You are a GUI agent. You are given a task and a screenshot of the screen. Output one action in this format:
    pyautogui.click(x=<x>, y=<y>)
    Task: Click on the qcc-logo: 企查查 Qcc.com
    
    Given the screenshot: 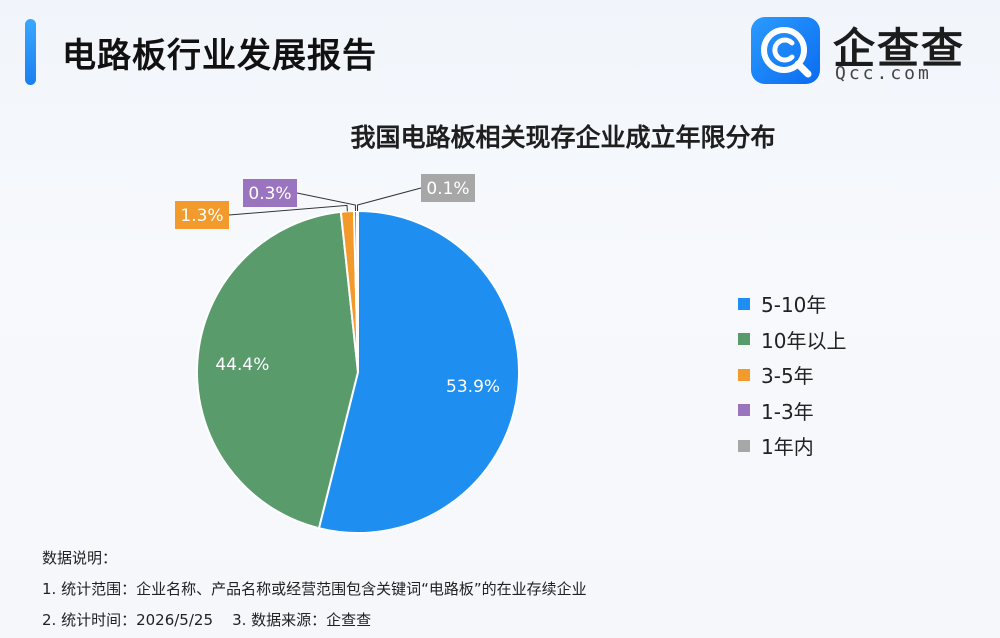 What is the action you would take?
    pyautogui.click(x=866, y=52)
    